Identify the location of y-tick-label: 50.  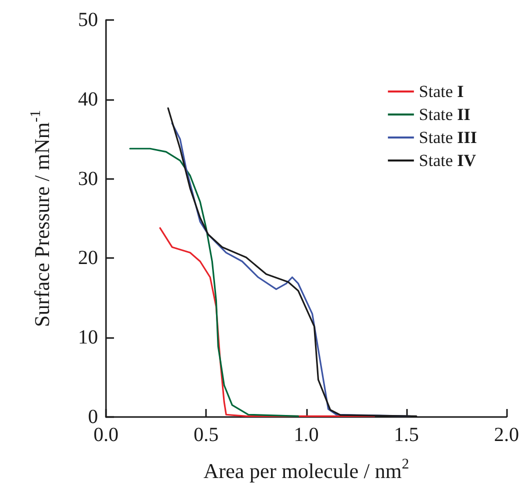
(88, 20).